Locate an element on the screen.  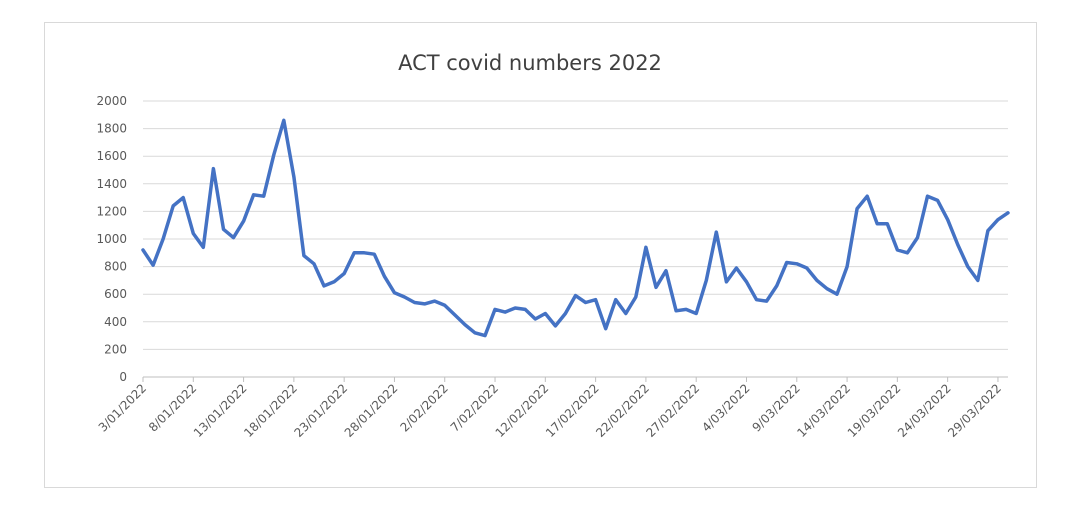
y-tick-label: 400 is located at coordinates (115, 322).